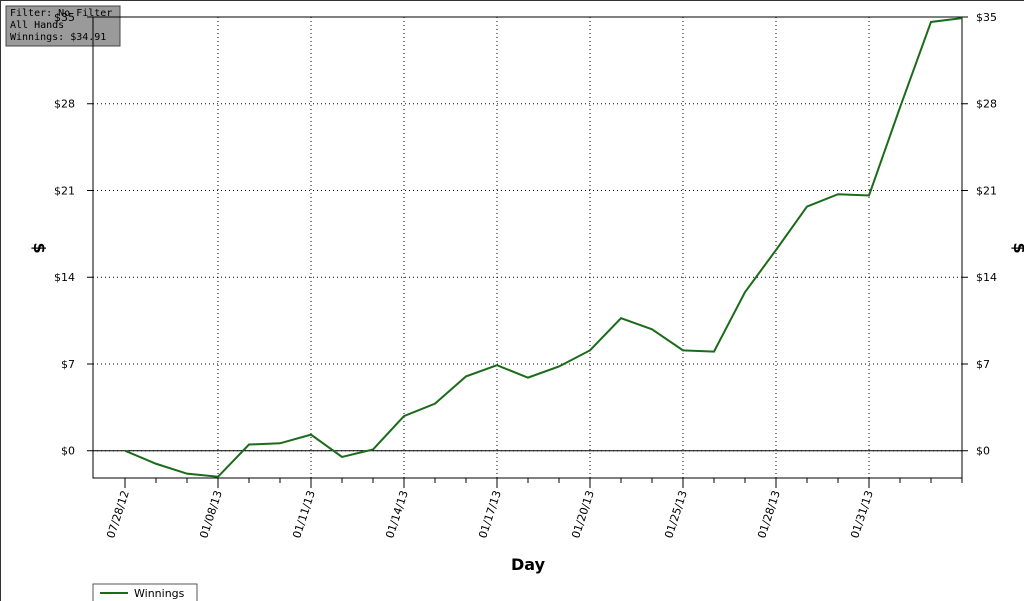 The image size is (1024, 601). Describe the element at coordinates (528, 564) in the screenshot. I see `x-axis-label: Day` at that location.